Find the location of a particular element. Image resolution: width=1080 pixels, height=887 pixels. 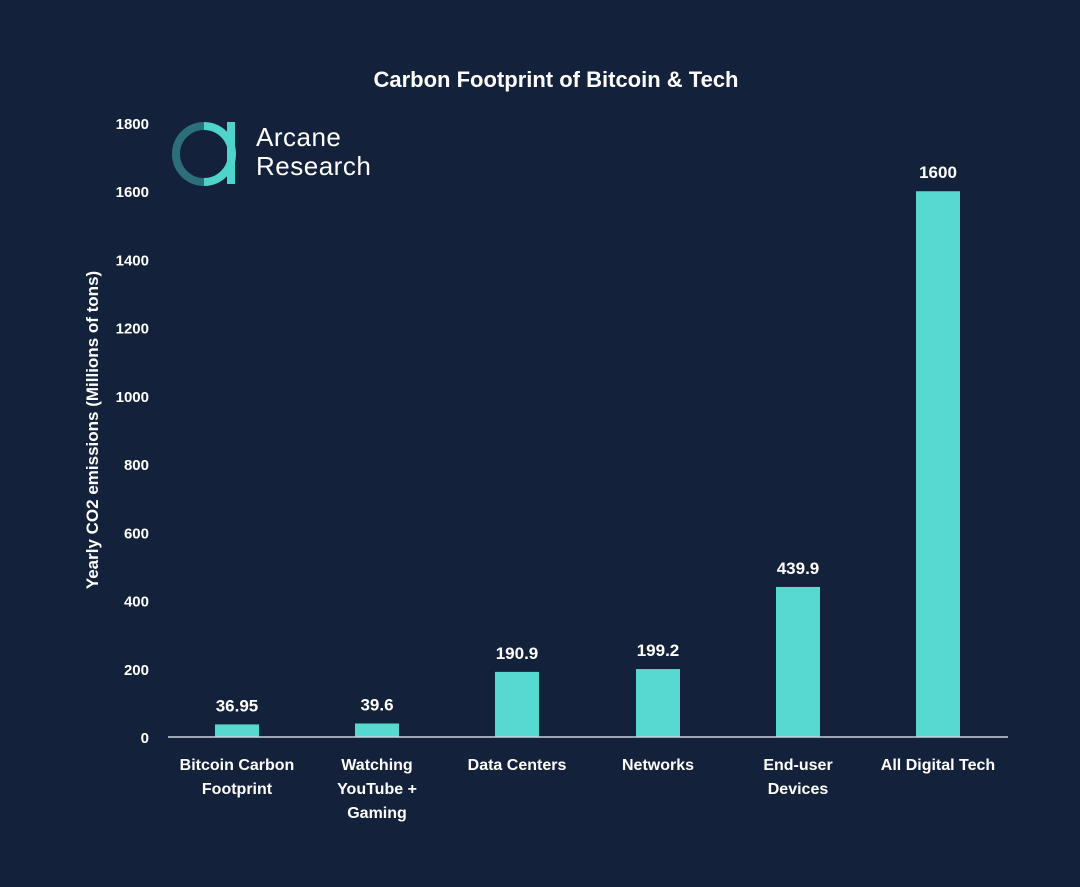

x-category-label: End-user is located at coordinates (797, 765).